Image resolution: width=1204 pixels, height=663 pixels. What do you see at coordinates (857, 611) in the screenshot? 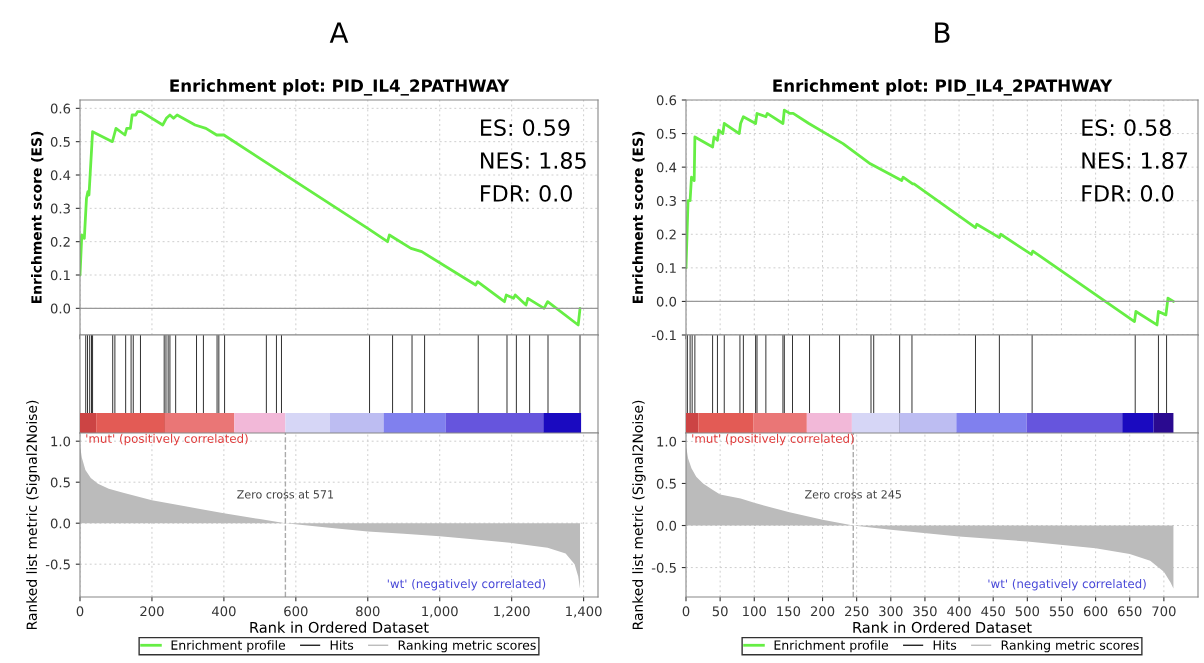
I see `x-tick-label: 250` at bounding box center [857, 611].